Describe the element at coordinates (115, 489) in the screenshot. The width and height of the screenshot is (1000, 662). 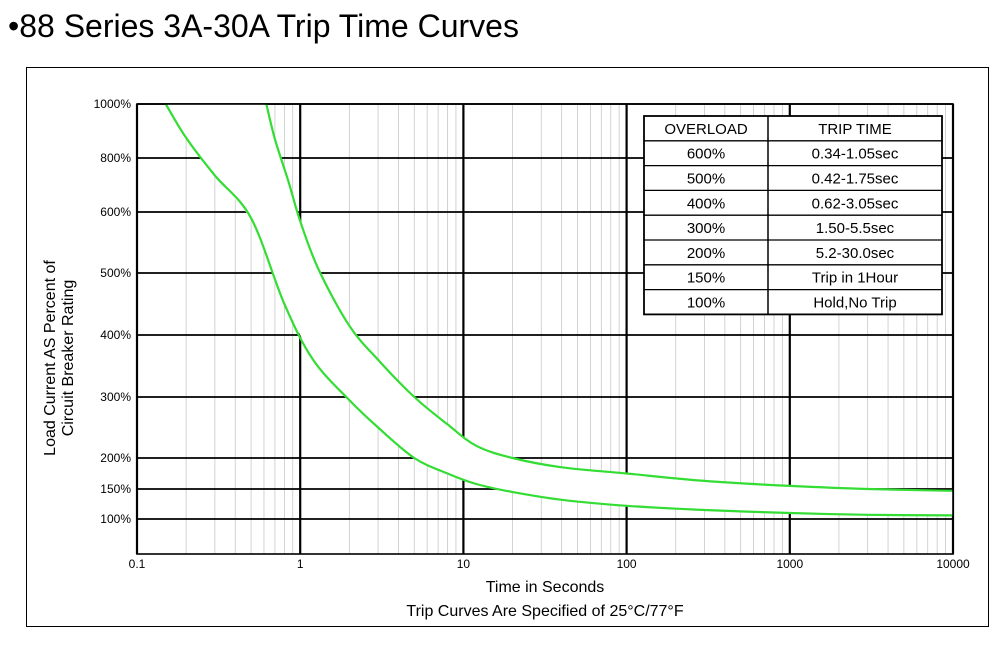
I see `y-tick-label: 150%` at that location.